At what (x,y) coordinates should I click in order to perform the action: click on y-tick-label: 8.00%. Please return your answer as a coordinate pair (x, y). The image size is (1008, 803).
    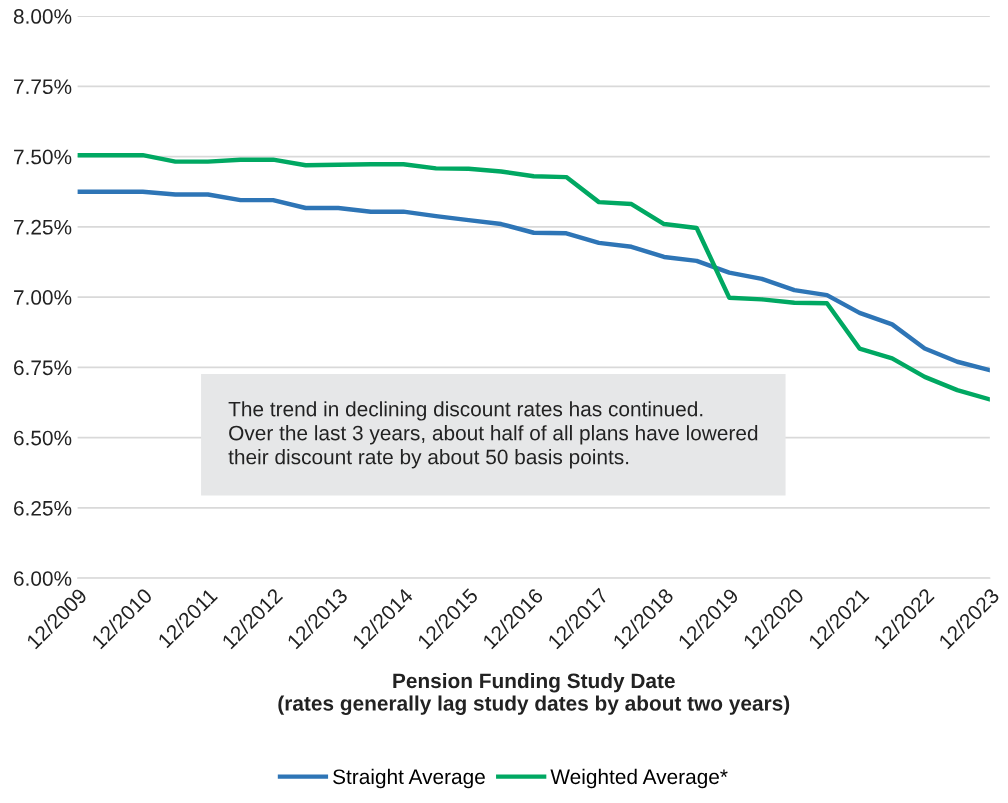
    Looking at the image, I should click on (42, 16).